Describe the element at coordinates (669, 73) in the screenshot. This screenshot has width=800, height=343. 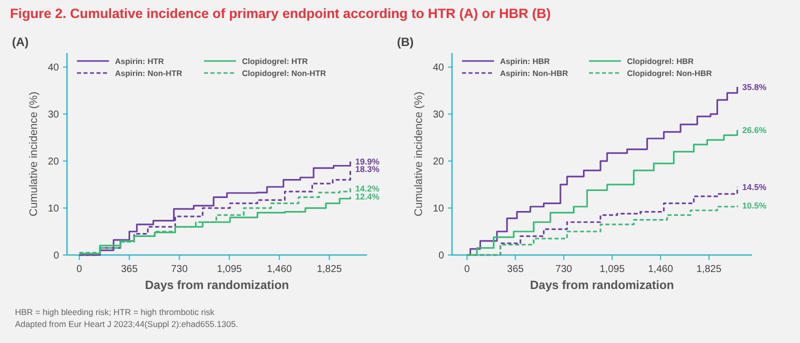
I see `legend-label: Clopidogrel: Non-HBR` at that location.